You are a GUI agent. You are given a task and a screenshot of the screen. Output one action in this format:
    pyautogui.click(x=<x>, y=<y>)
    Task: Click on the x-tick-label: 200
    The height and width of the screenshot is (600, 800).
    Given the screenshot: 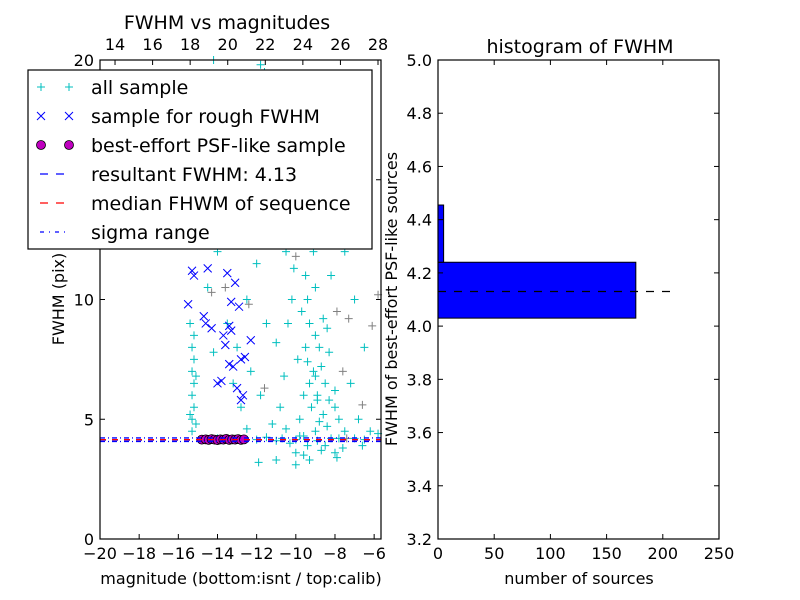 What is the action you would take?
    pyautogui.click(x=663, y=553)
    